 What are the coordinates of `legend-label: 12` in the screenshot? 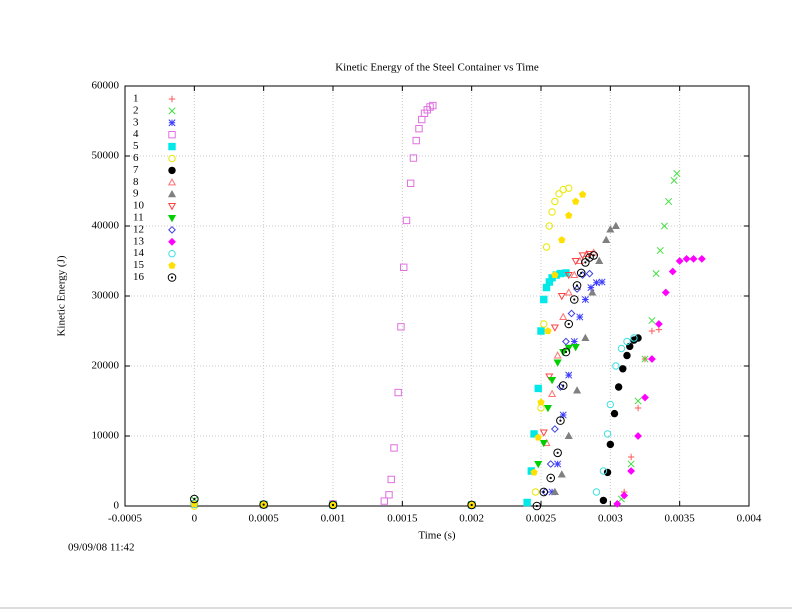 It's located at (138, 229).